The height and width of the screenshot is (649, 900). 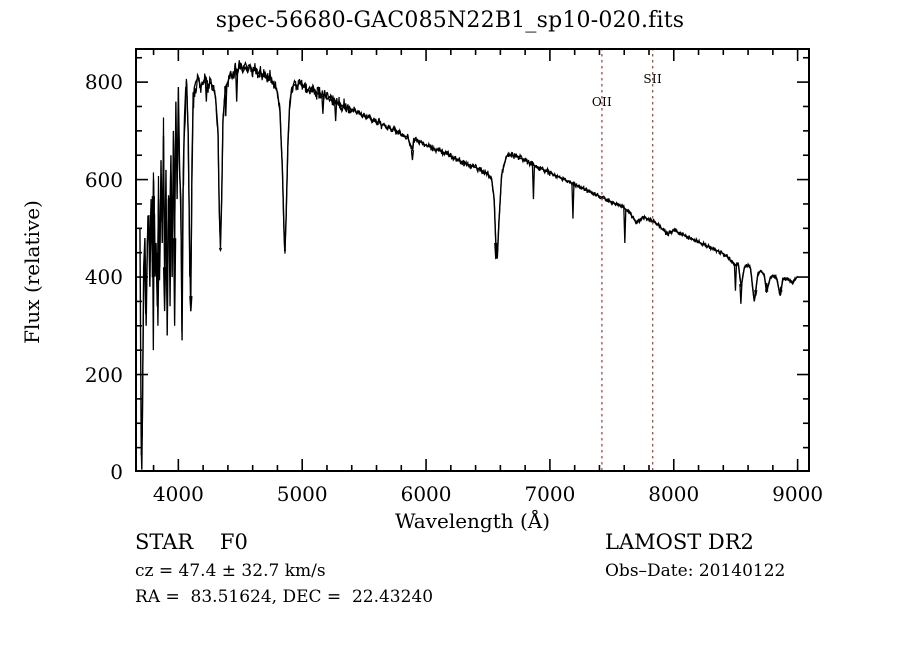 What do you see at coordinates (103, 179) in the screenshot?
I see `y-tick-label: 600` at bounding box center [103, 179].